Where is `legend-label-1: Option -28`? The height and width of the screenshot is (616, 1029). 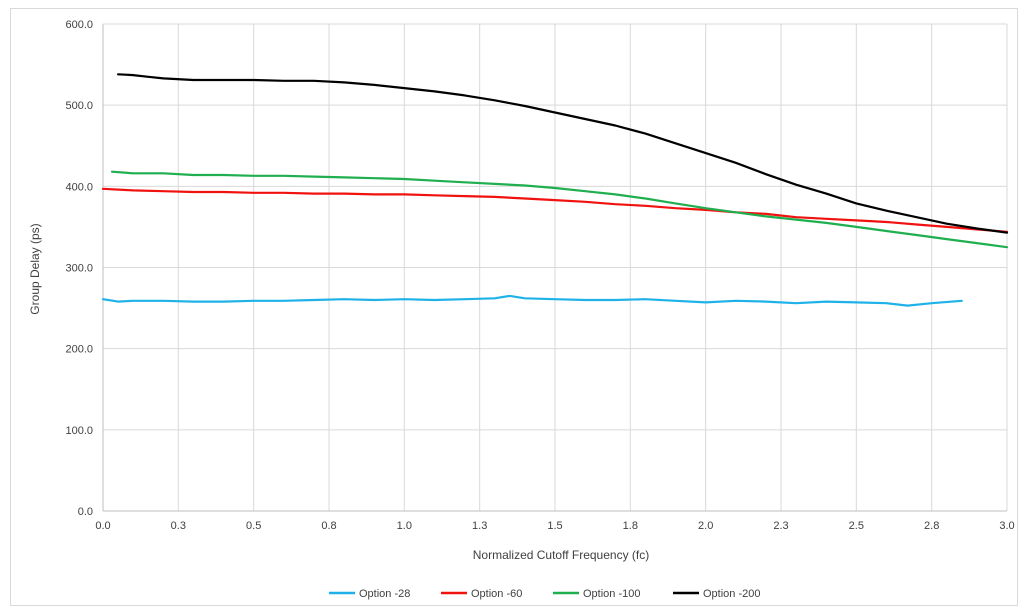
legend-label-1: Option -28 is located at coordinates (384, 594).